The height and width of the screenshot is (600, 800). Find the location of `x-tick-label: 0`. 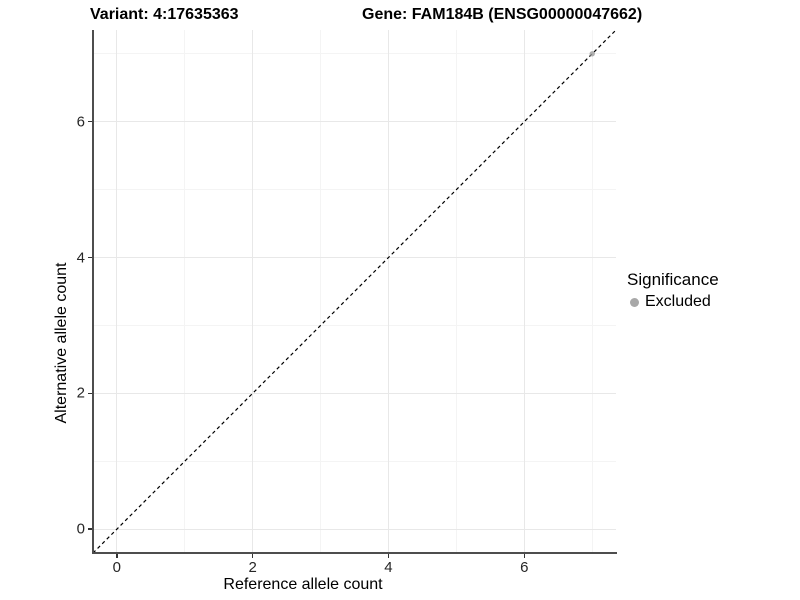

x-tick-label: 0 is located at coordinates (116, 567).